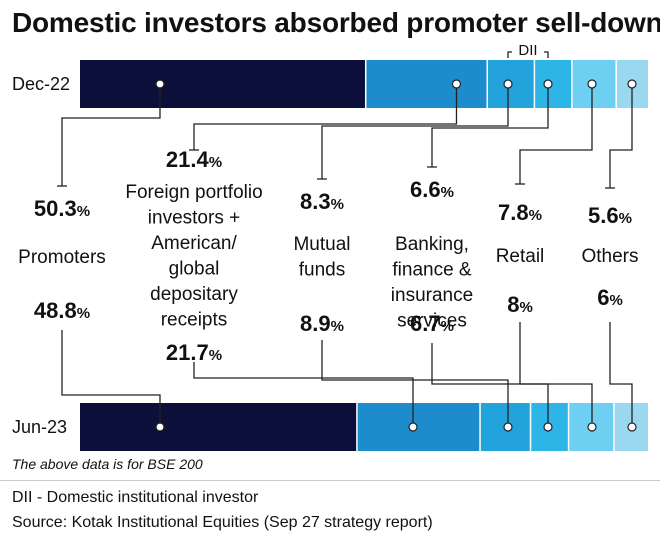  What do you see at coordinates (135, 497) in the screenshot?
I see `footnote-dii: DII - Domestic institutional investor` at bounding box center [135, 497].